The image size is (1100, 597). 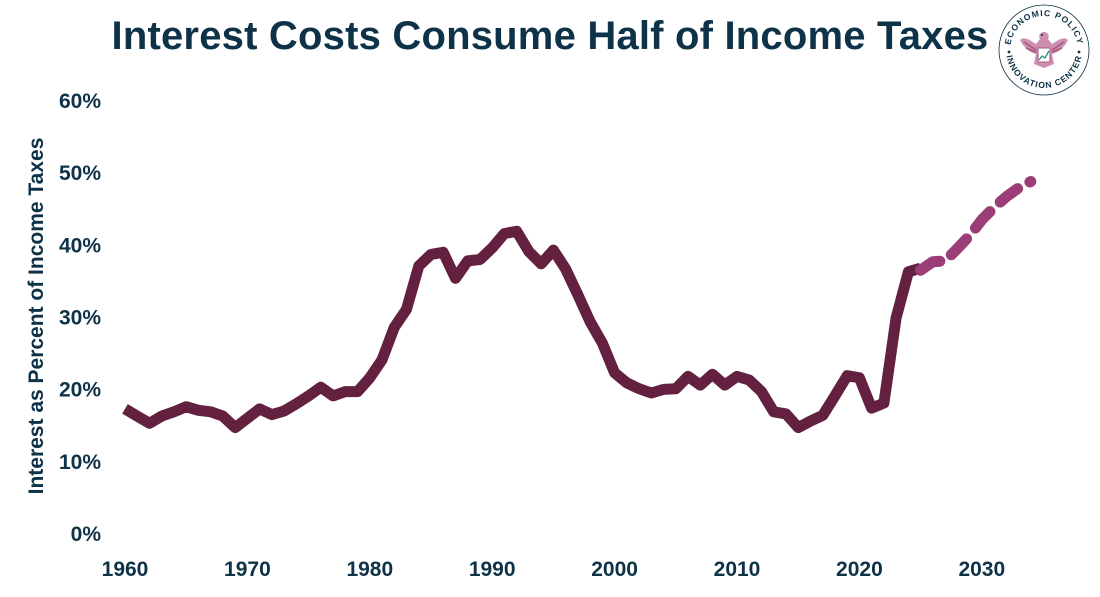 I want to click on y-tick-label: 30%, so click(x=80, y=318).